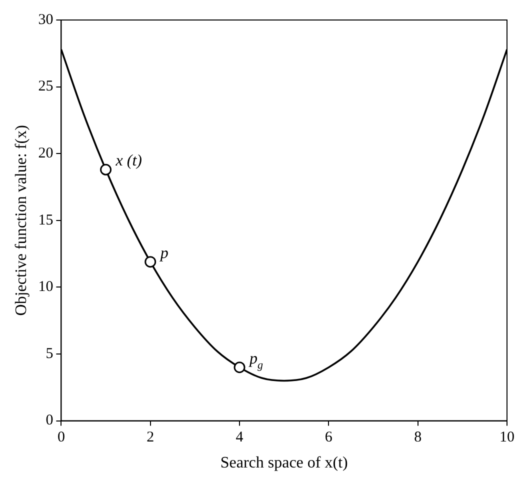 Image resolution: width=529 pixels, height=485 pixels. I want to click on y-tick-label: 5, so click(50, 354).